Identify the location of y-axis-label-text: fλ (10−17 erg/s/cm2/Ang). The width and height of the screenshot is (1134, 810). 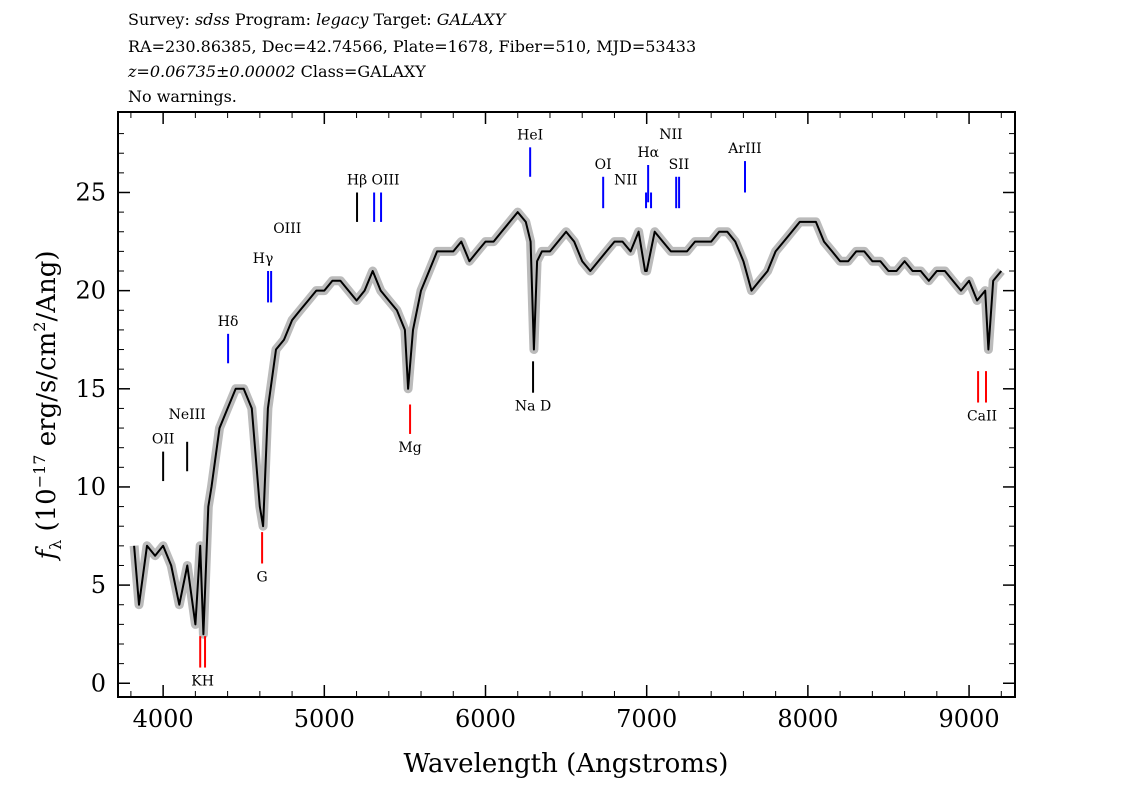
(47, 405).